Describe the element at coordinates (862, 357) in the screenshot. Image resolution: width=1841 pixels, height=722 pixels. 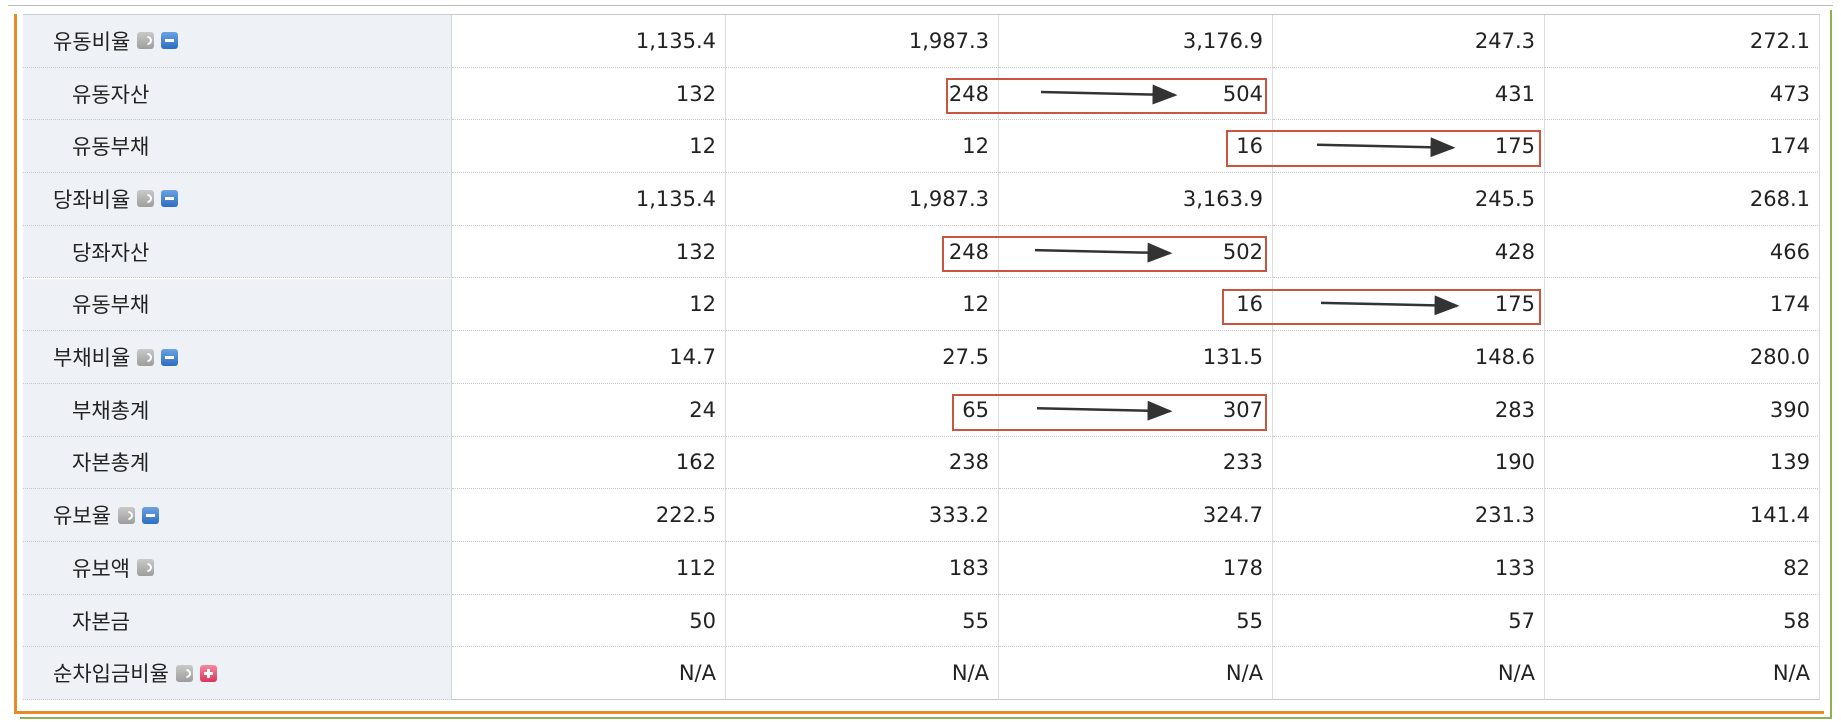
I see `value-cell: 27.5` at that location.